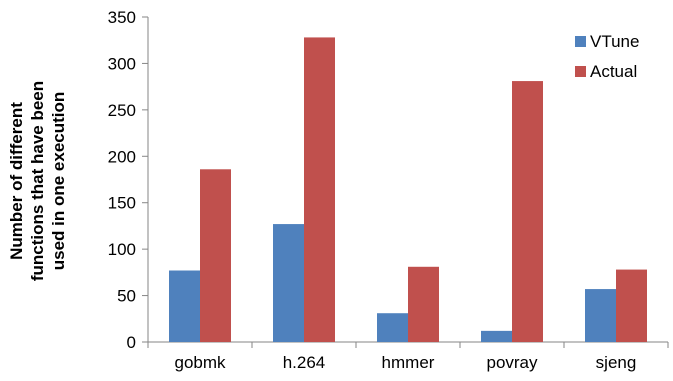 The image size is (673, 381). Describe the element at coordinates (614, 41) in the screenshot. I see `legend-label-vtune: VTune` at that location.